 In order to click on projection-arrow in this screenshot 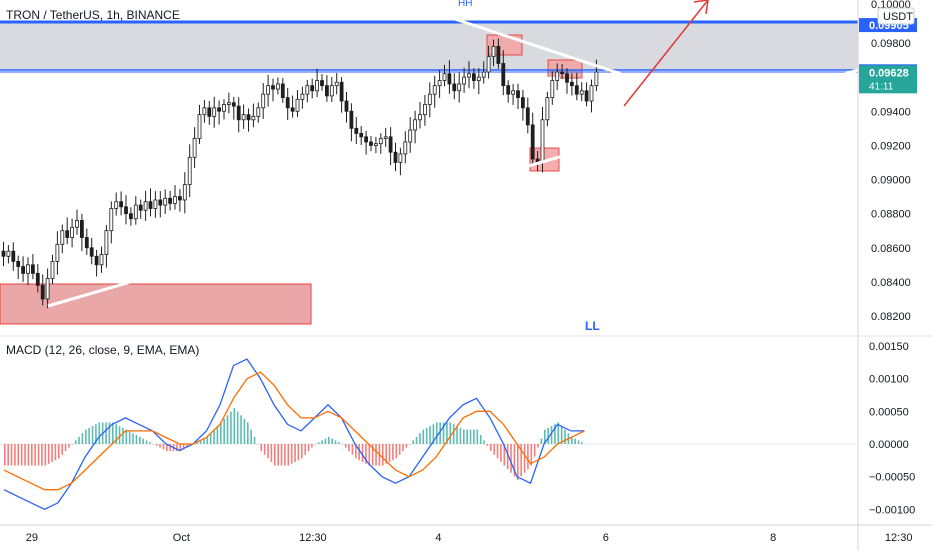, I will do `click(666, 53)`.